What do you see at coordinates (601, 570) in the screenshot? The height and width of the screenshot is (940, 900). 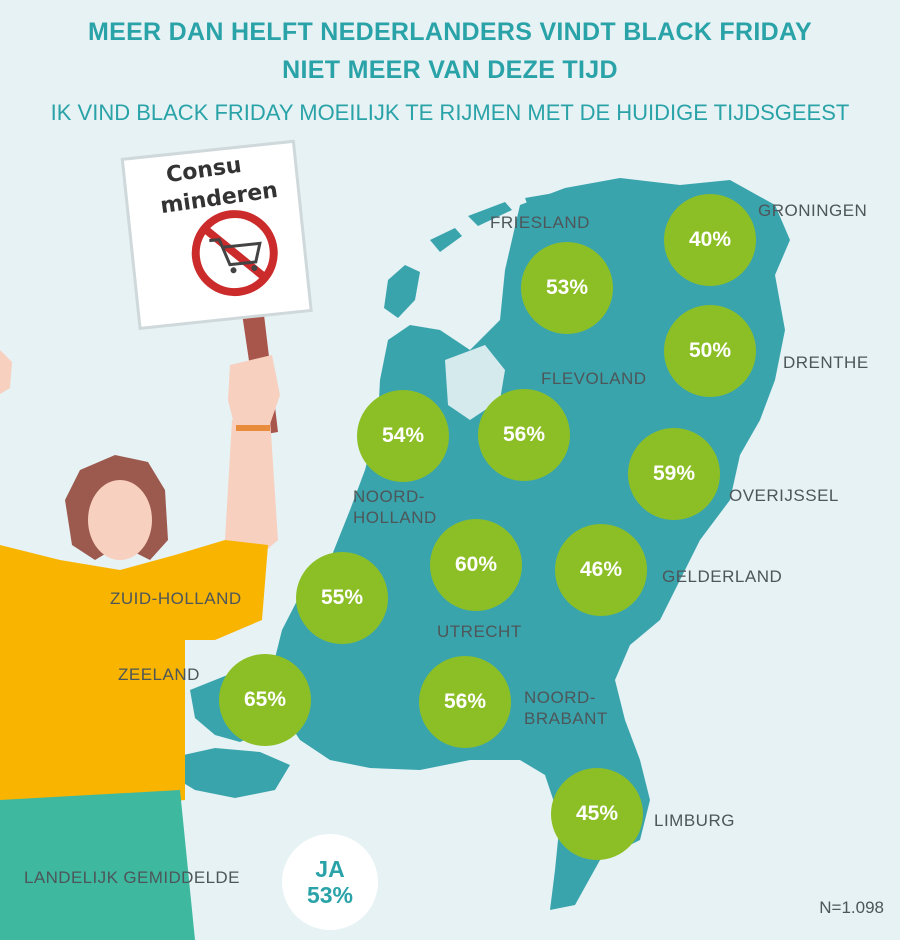 I see `badge-gelderland: 46%` at bounding box center [601, 570].